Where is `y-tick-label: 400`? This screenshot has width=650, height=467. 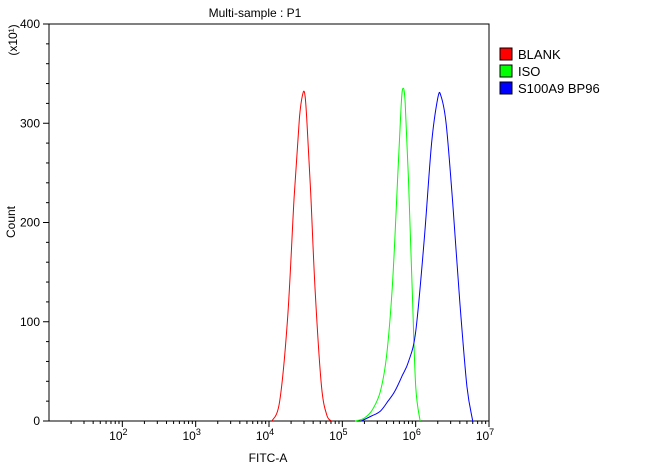
y-tick-label: 400 is located at coordinates (30, 24).